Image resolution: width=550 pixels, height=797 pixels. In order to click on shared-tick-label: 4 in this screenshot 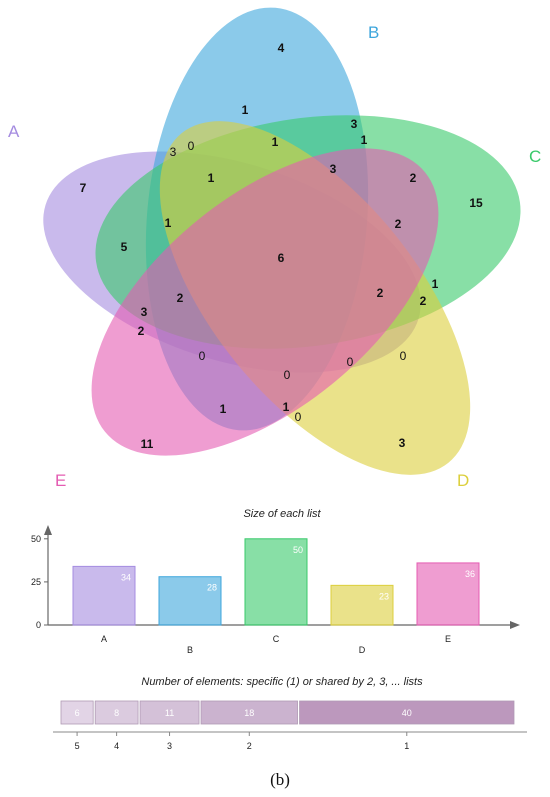, I will do `click(116, 746)`.